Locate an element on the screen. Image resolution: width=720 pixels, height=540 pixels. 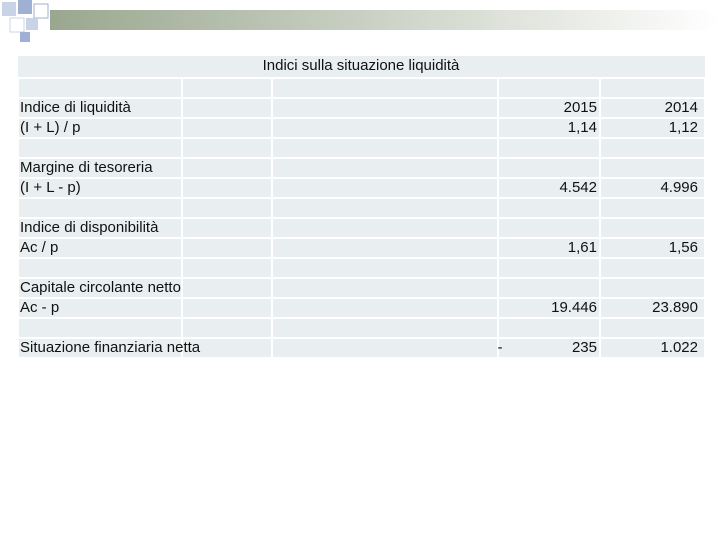
value-sign: - is located at coordinates (500, 347).